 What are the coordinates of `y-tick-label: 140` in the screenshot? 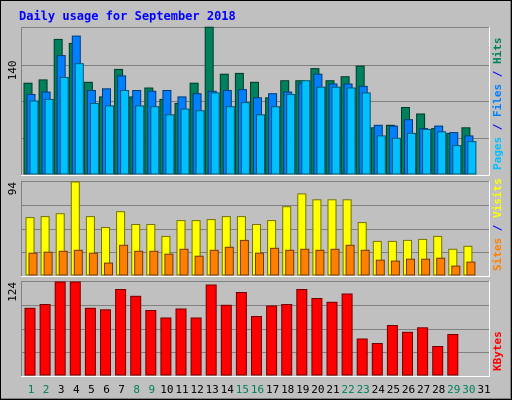 It's located at (12, 70).